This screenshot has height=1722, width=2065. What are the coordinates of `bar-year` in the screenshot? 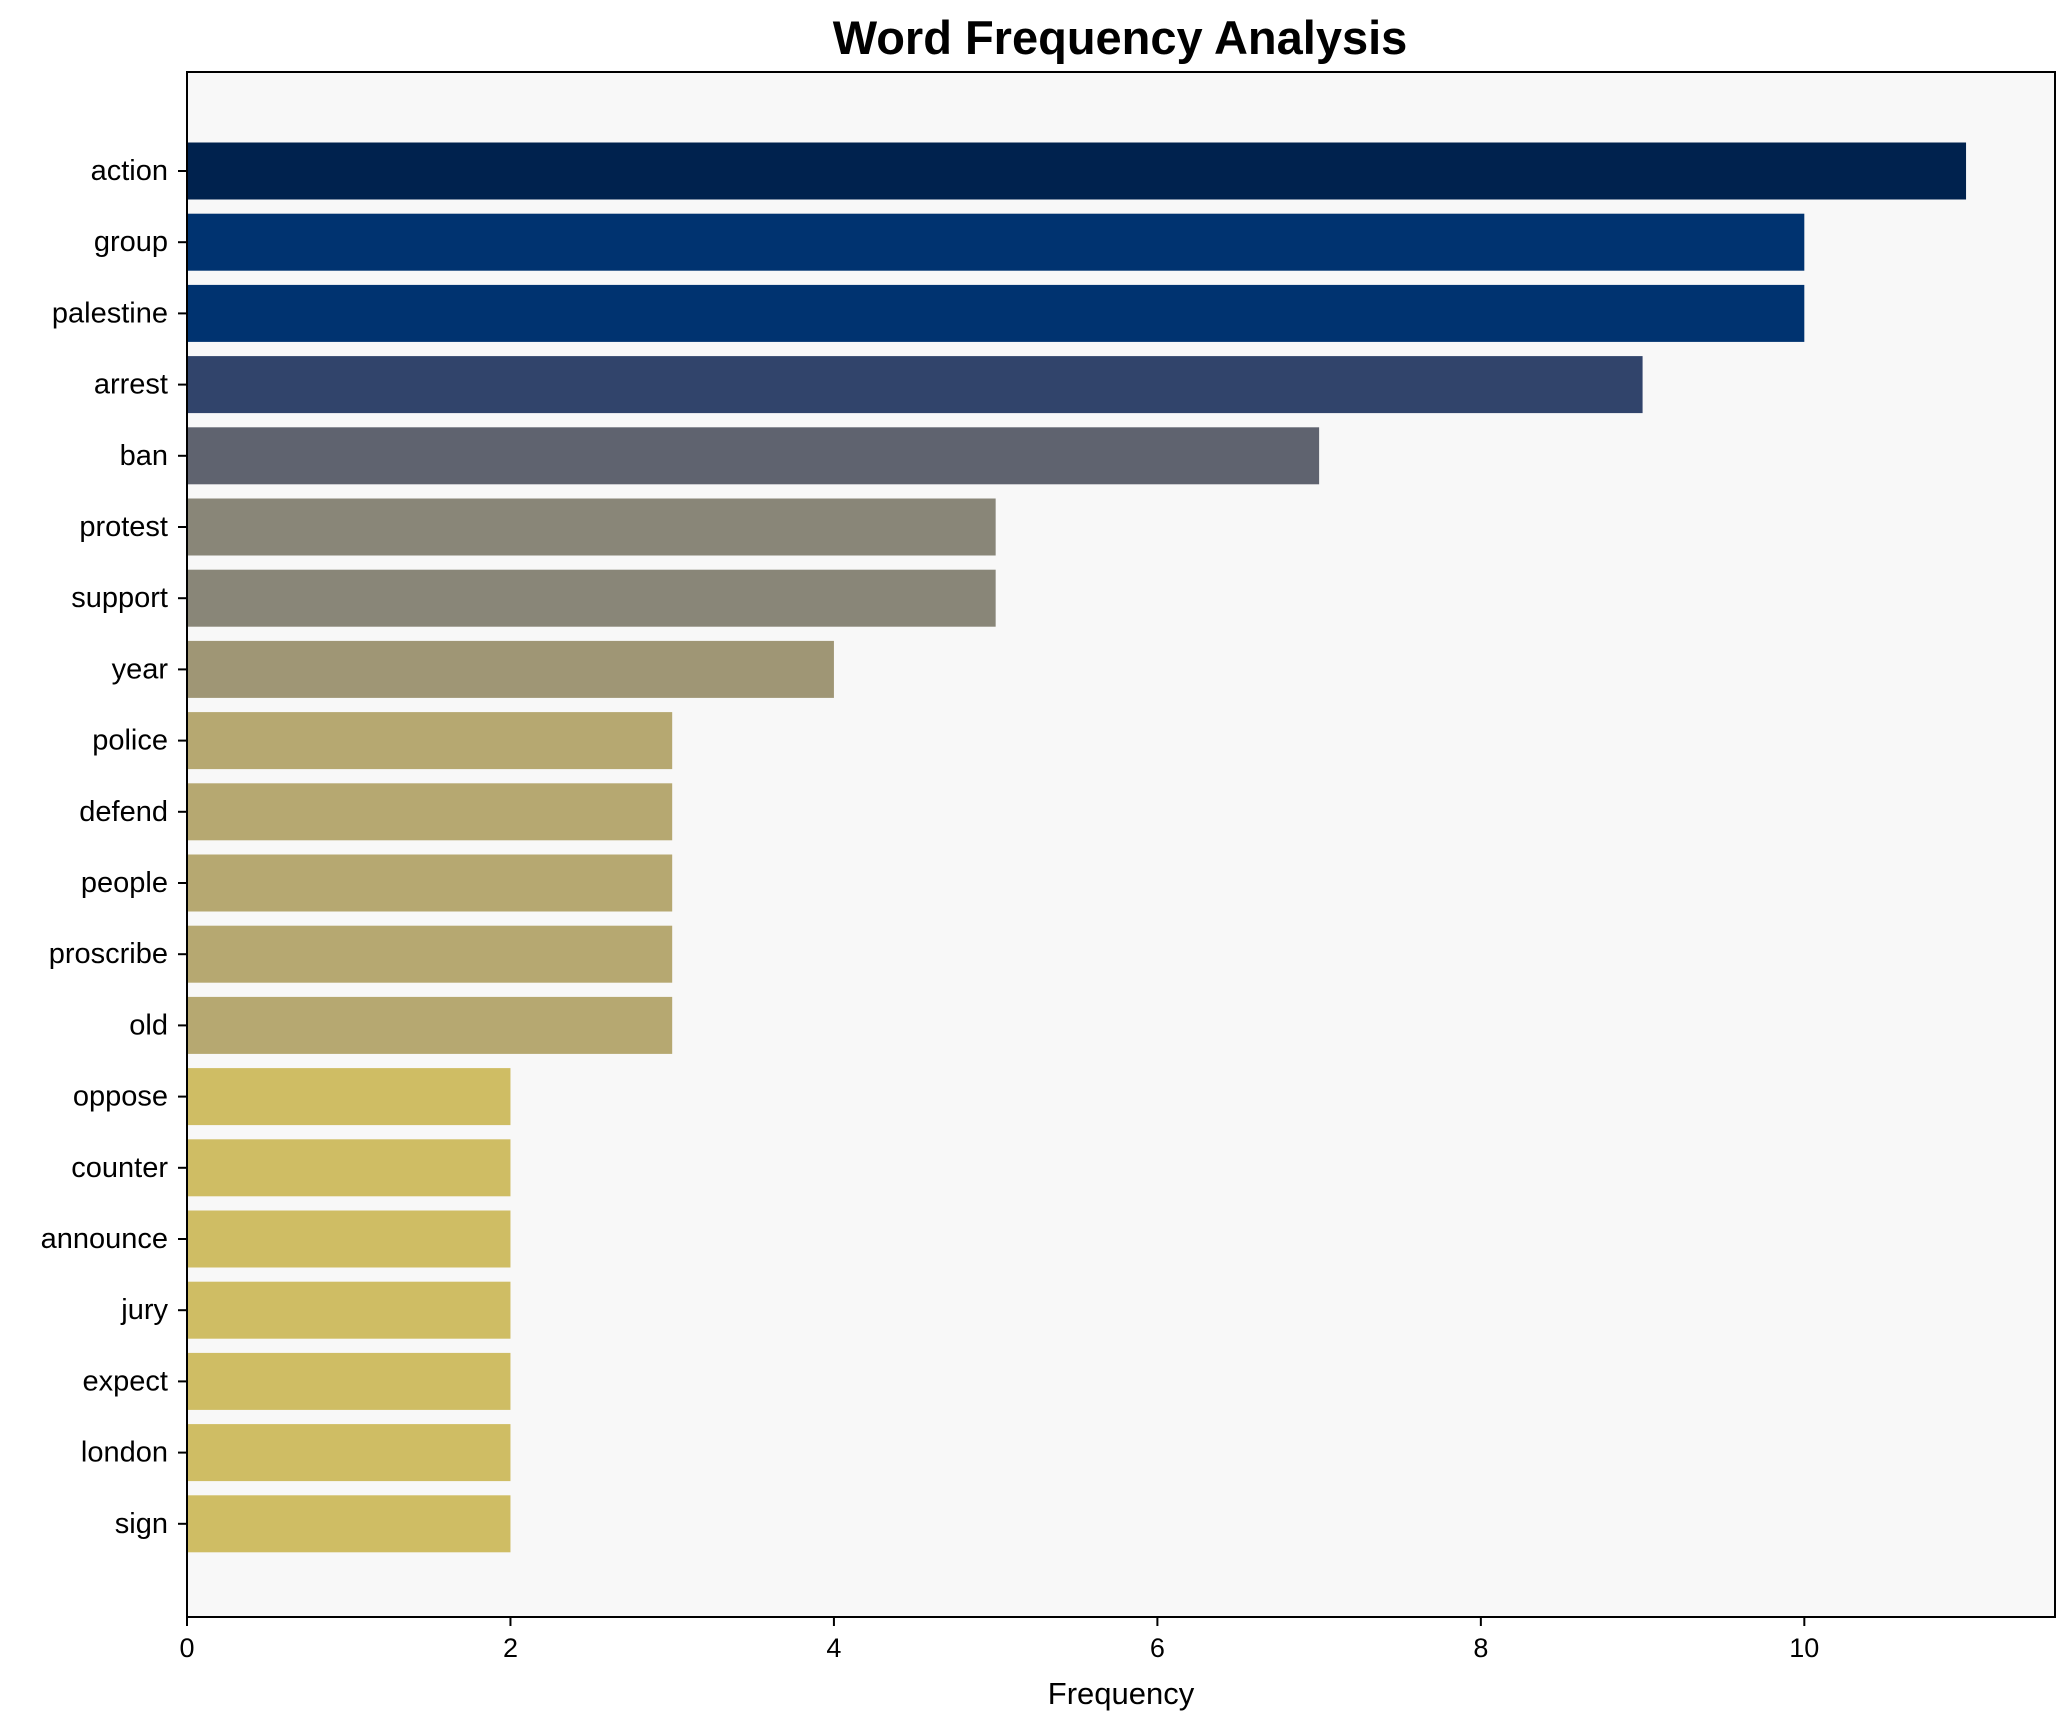 It's located at (510, 669).